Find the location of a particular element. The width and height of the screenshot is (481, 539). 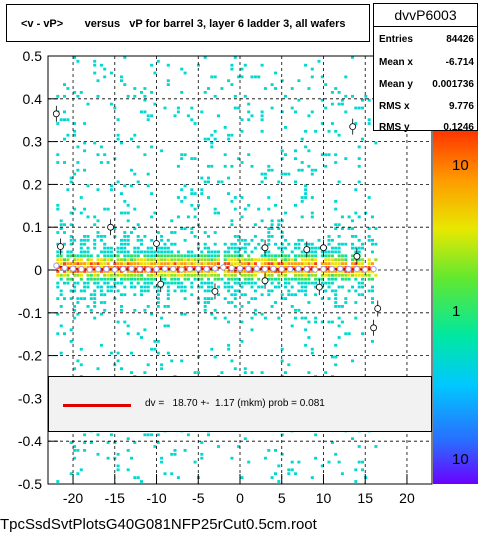

y-tick-label: 0.4 is located at coordinates (33, 99).